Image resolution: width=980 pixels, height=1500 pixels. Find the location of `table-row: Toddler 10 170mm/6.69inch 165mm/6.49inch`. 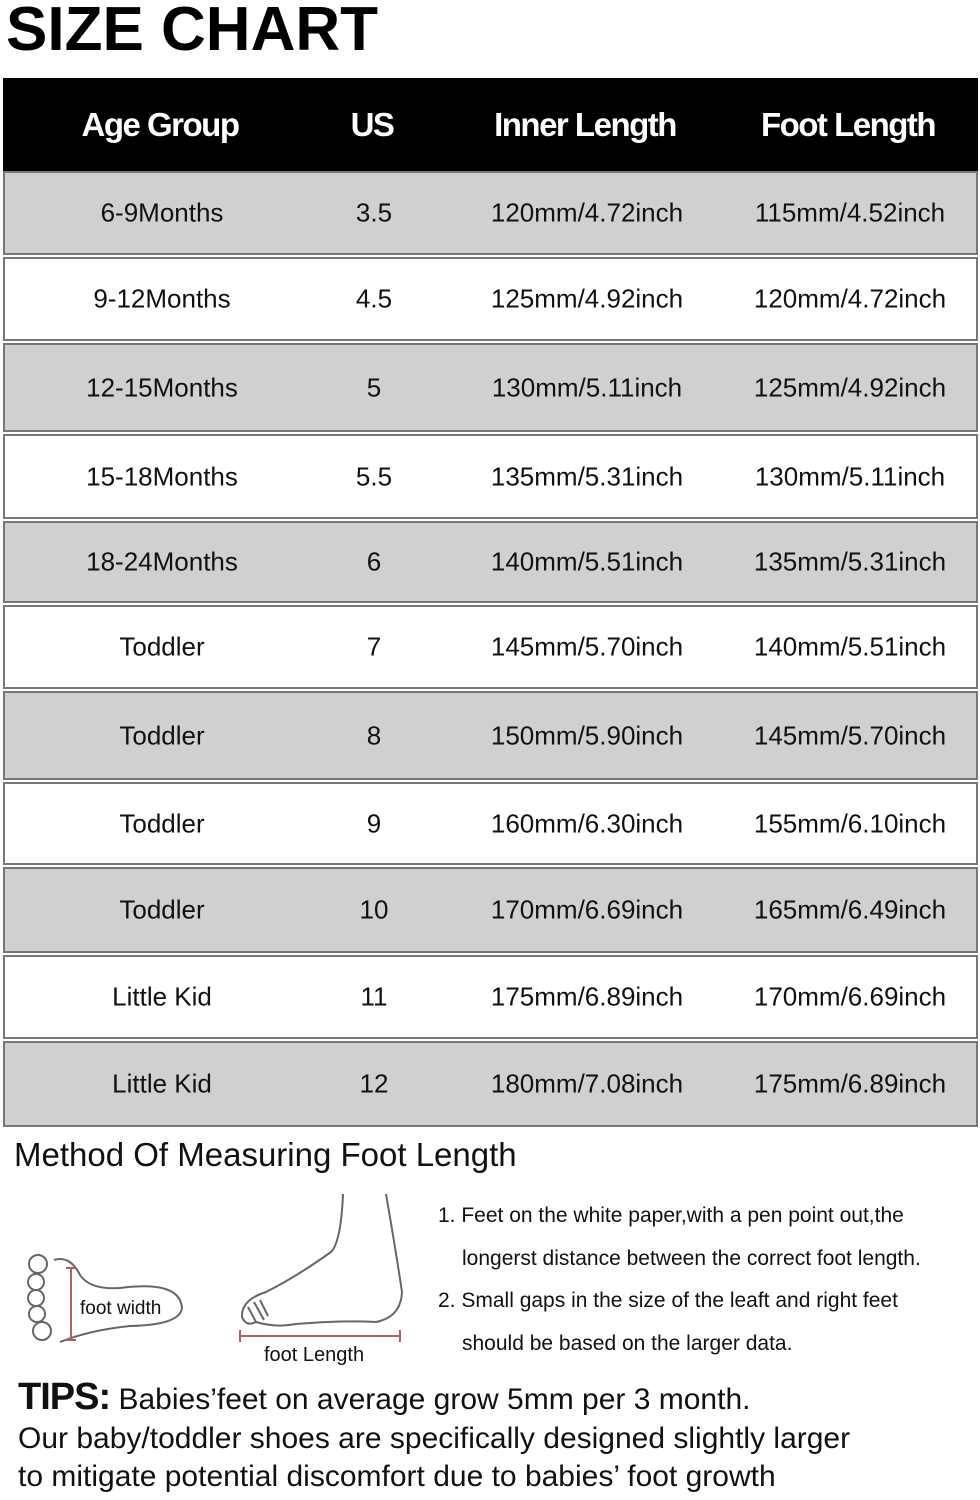

table-row: Toddler 10 170mm/6.69inch 165mm/6.49inch is located at coordinates (490, 910).